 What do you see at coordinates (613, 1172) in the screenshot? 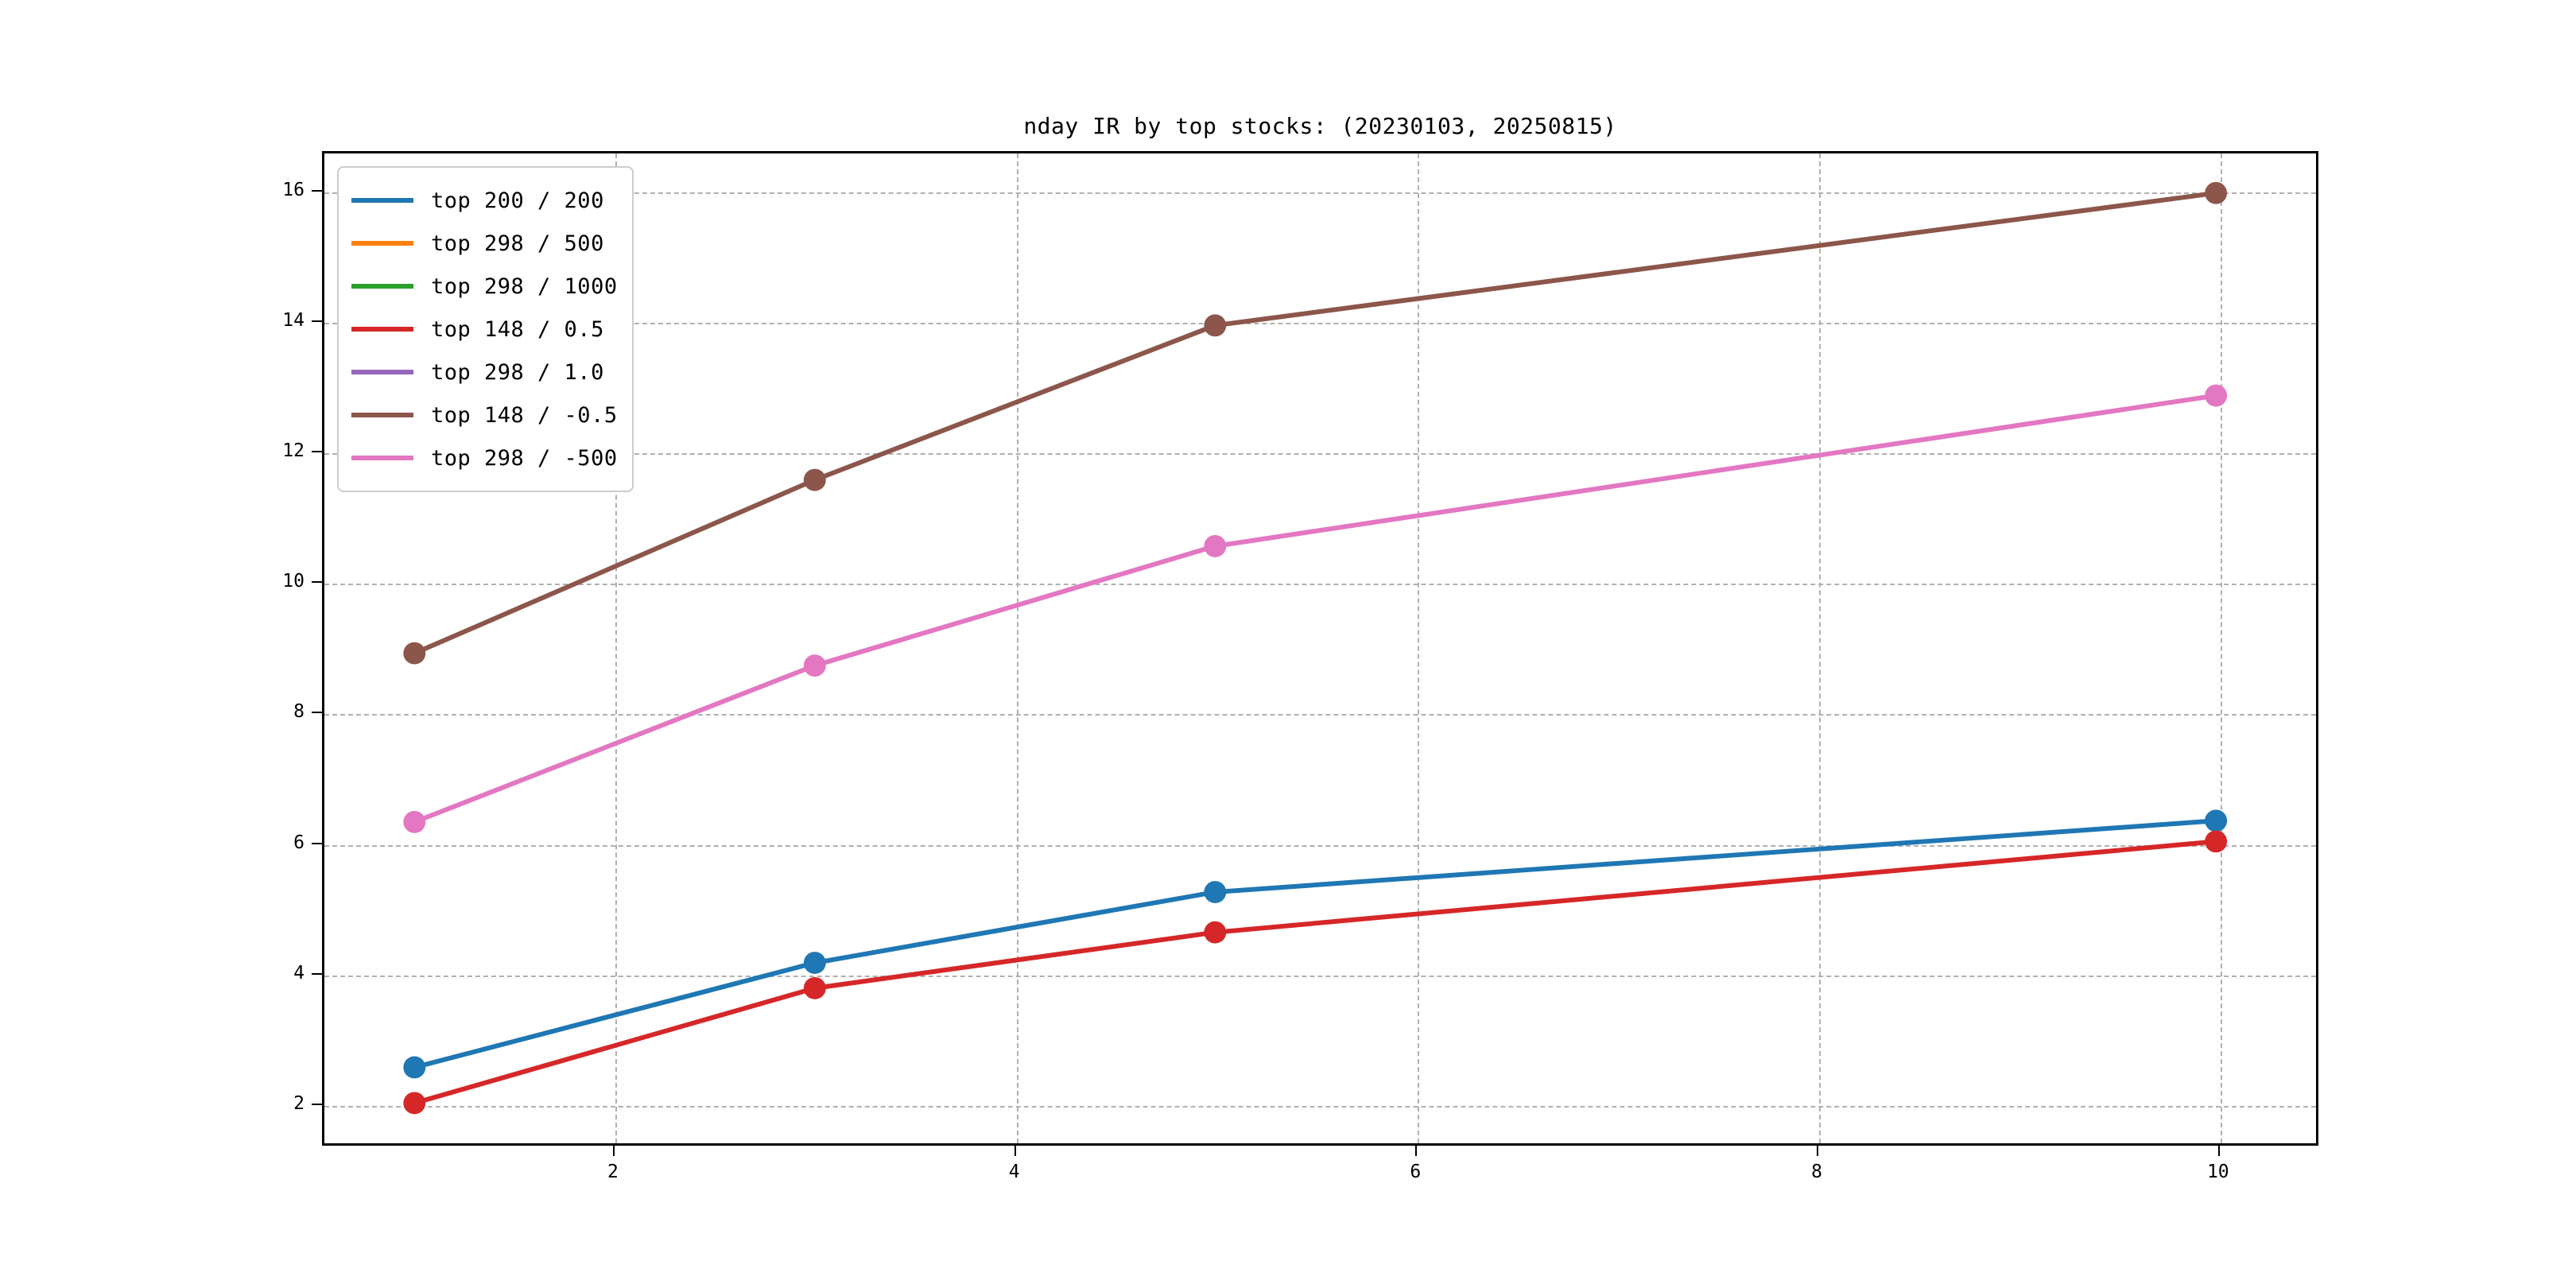
I see `x-tick-label: 2` at bounding box center [613, 1172].